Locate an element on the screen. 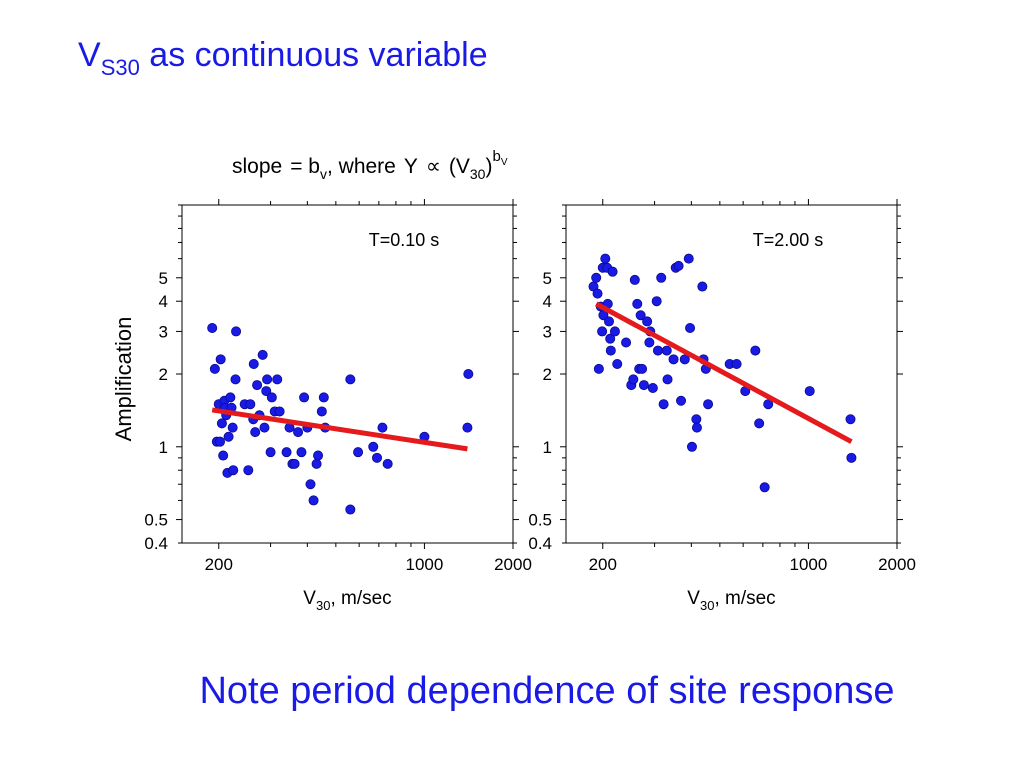  x-tick-label: 200 is located at coordinates (603, 564).